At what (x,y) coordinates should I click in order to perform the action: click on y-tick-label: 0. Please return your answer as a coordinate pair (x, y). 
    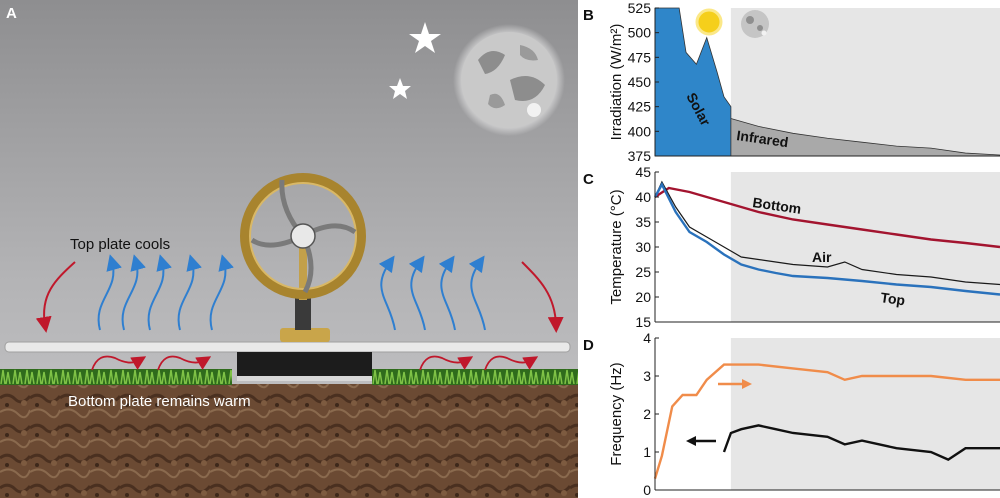
    Looking at the image, I should click on (647, 490).